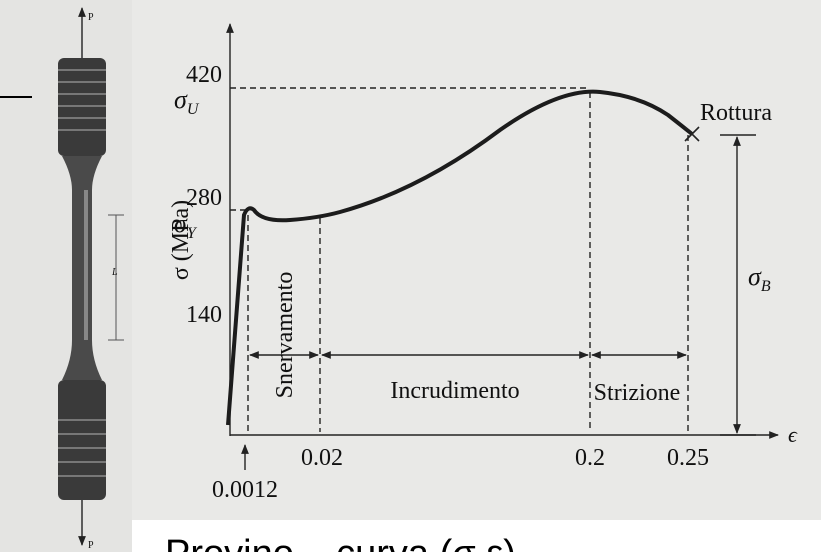 Image resolution: width=821 pixels, height=552 pixels. I want to click on sigma-y: σY, so click(186, 225).